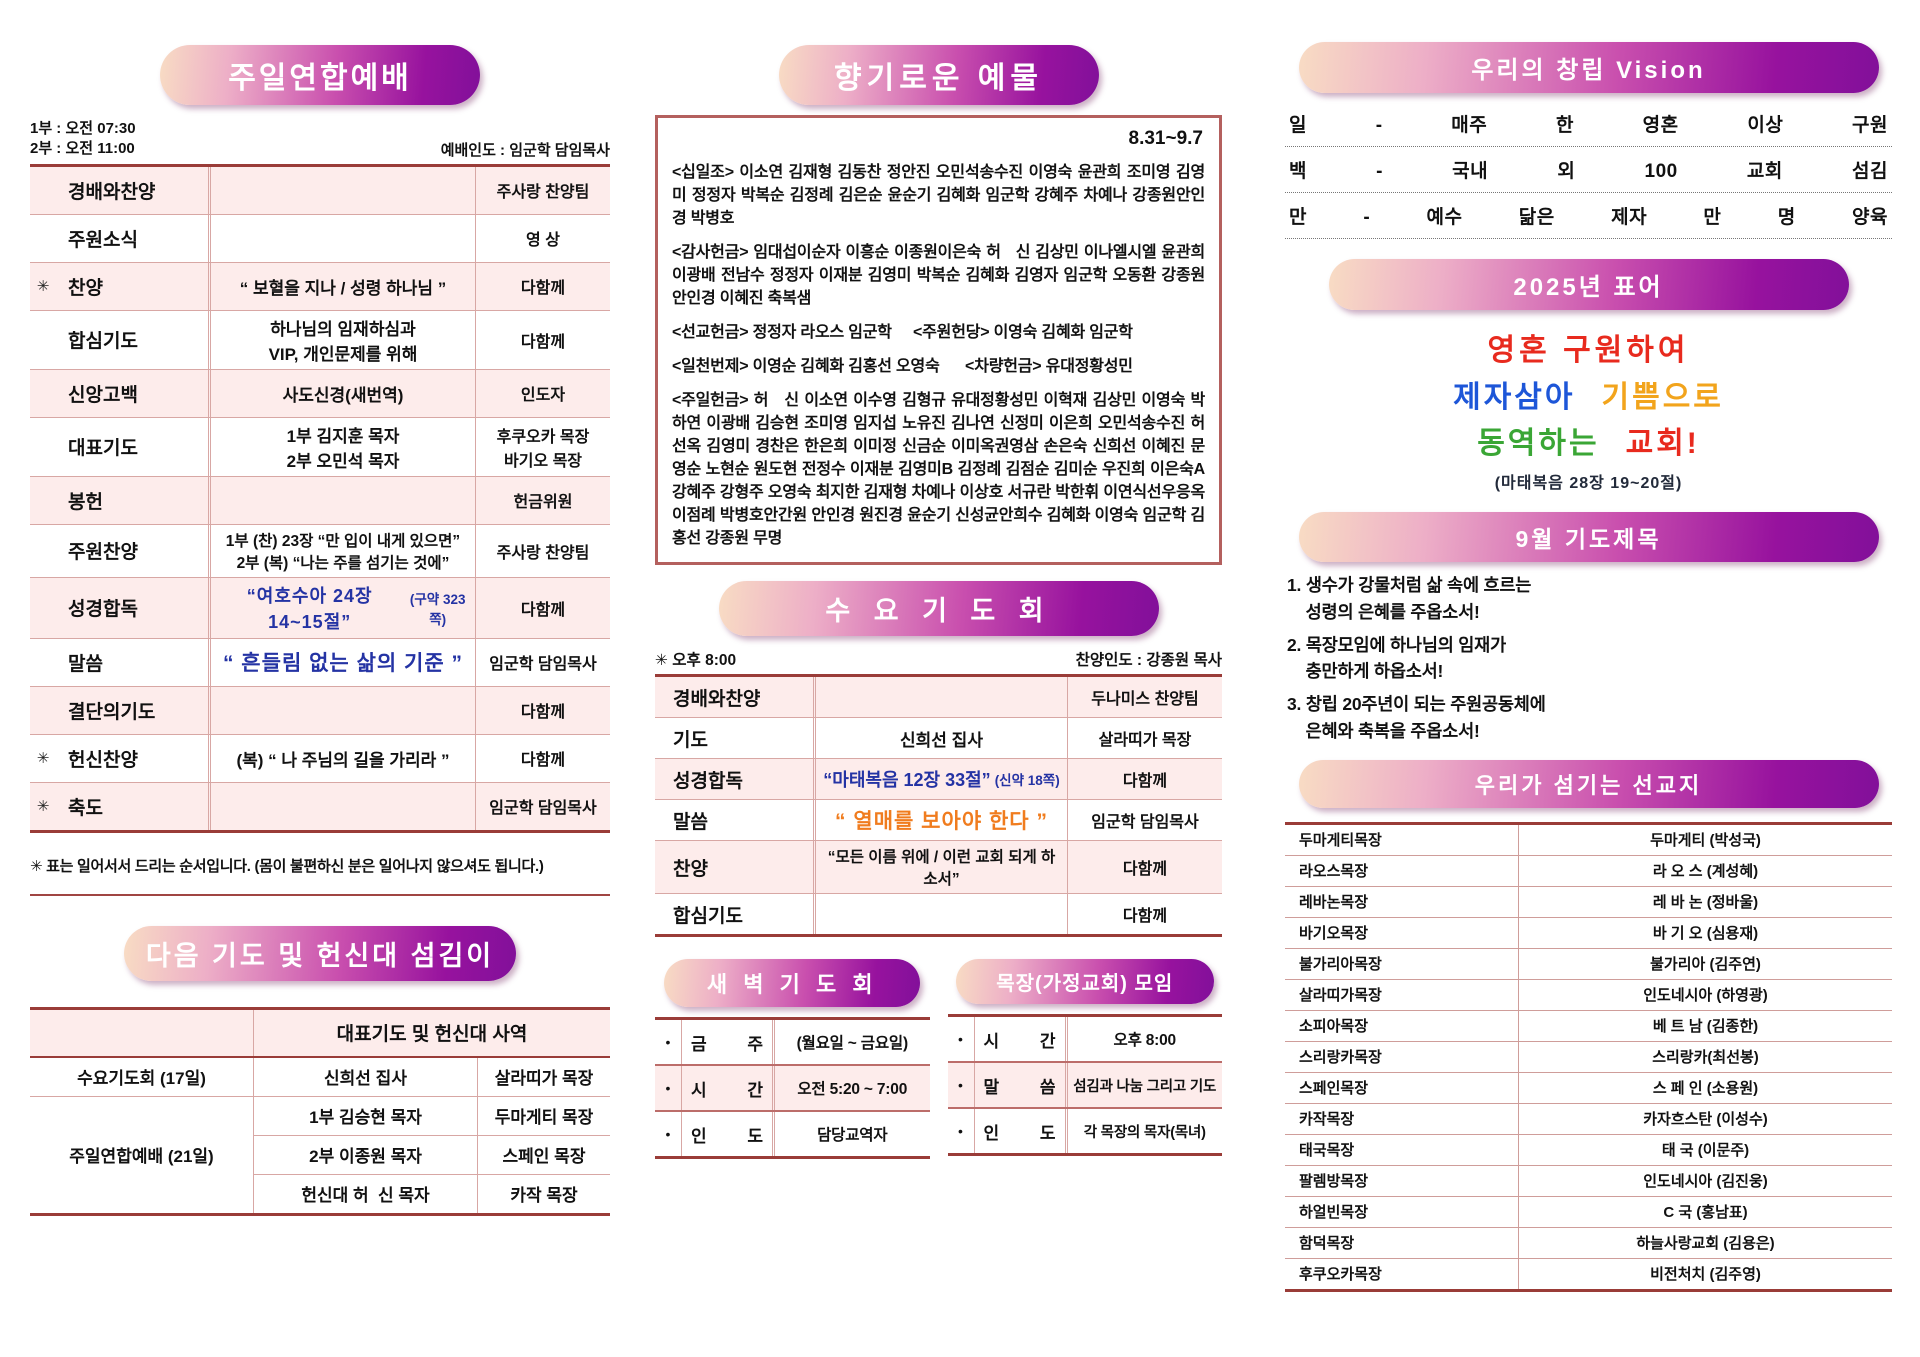 Image resolution: width=1920 pixels, height=1357 pixels. Describe the element at coordinates (320, 1155) in the screenshot. I see `table-row: 주일연합예배 (21일) 1부 김승현 목자 두마게티 목장` at that location.